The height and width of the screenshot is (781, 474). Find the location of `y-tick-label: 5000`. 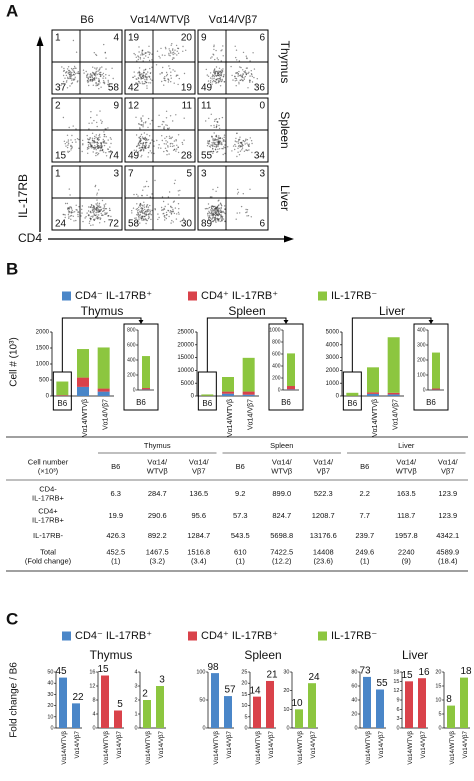

y-tick-label: 5000 is located at coordinates (333, 333).